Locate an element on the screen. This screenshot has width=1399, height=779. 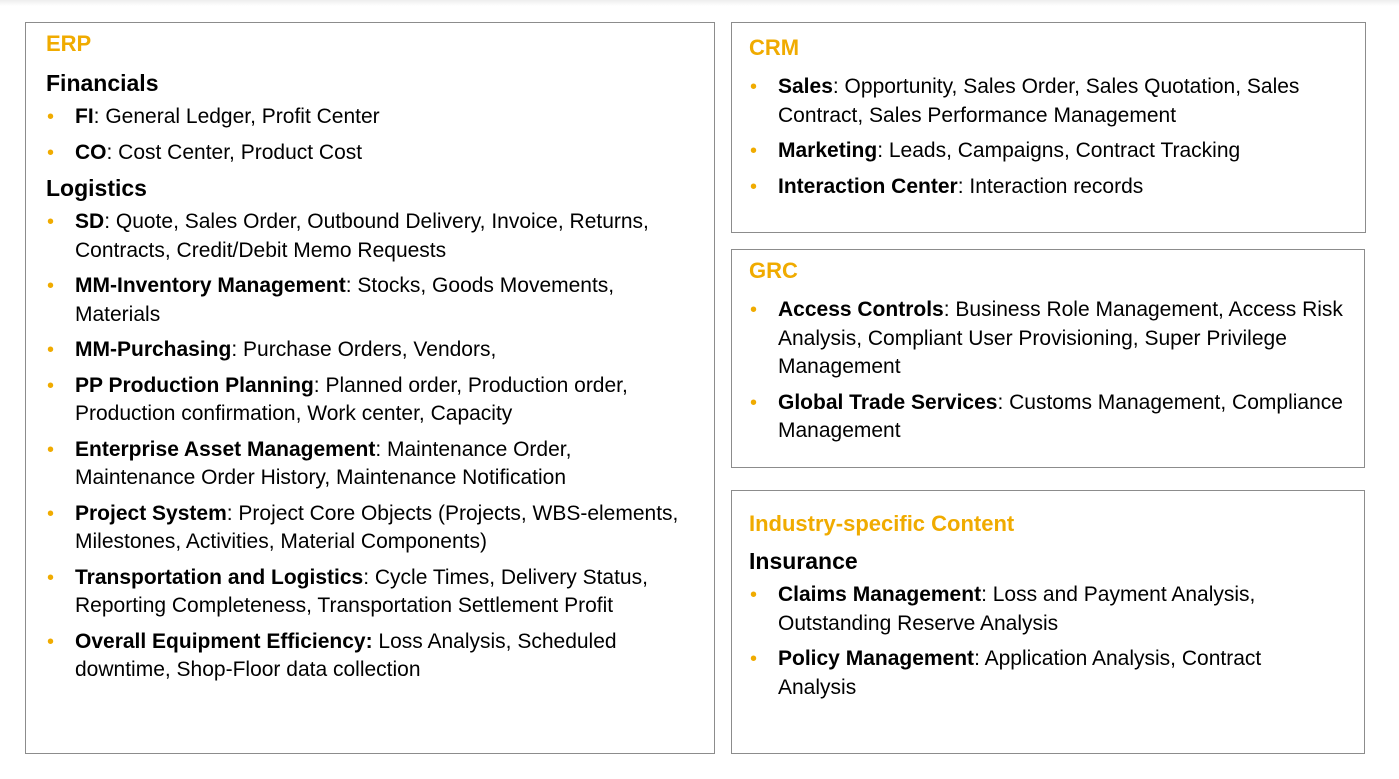
list-item: • Interaction Center: Interaction records is located at coordinates (1057, 187).